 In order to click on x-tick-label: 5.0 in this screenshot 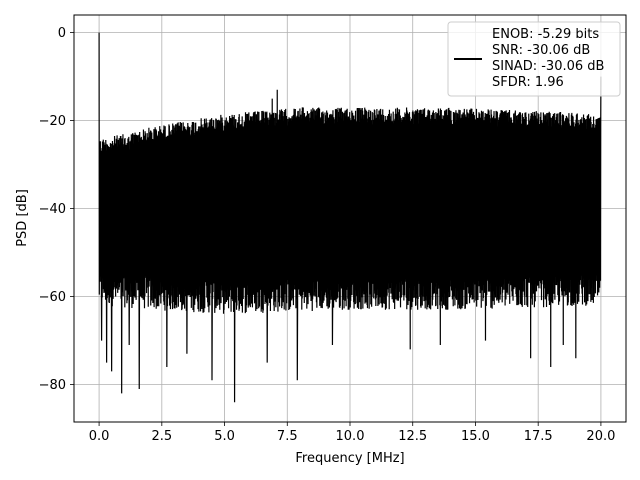, I will do `click(224, 436)`.